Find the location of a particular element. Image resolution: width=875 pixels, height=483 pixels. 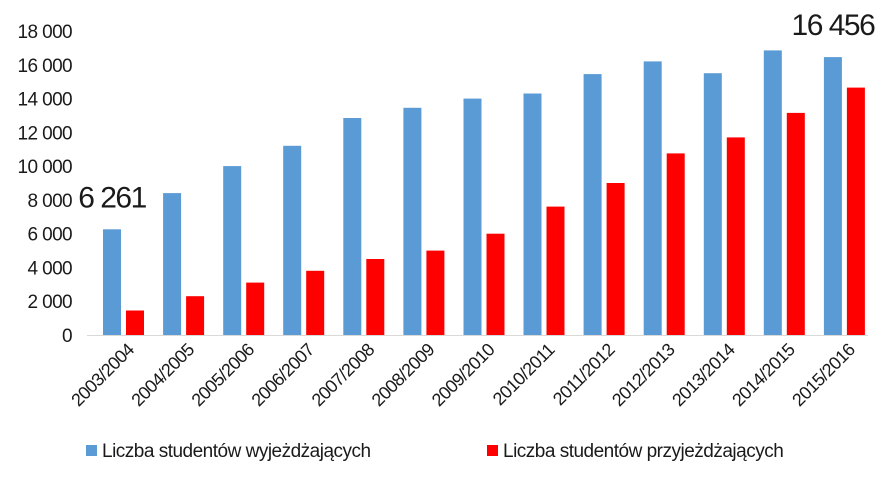

y-tick-label: 16 000 is located at coordinates (44, 66).